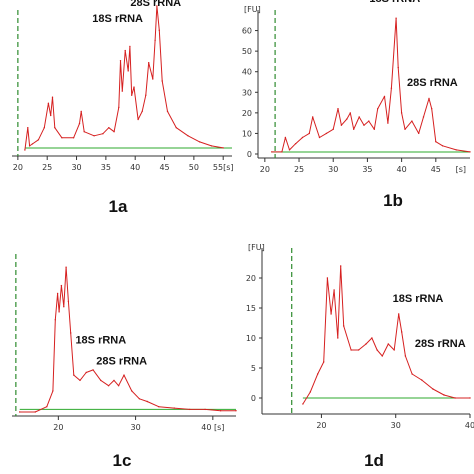 Image resolution: width=474 pixels, height=474 pixels. What do you see at coordinates (247, 51) in the screenshot?
I see `y-tick-label: 50` at bounding box center [247, 51].